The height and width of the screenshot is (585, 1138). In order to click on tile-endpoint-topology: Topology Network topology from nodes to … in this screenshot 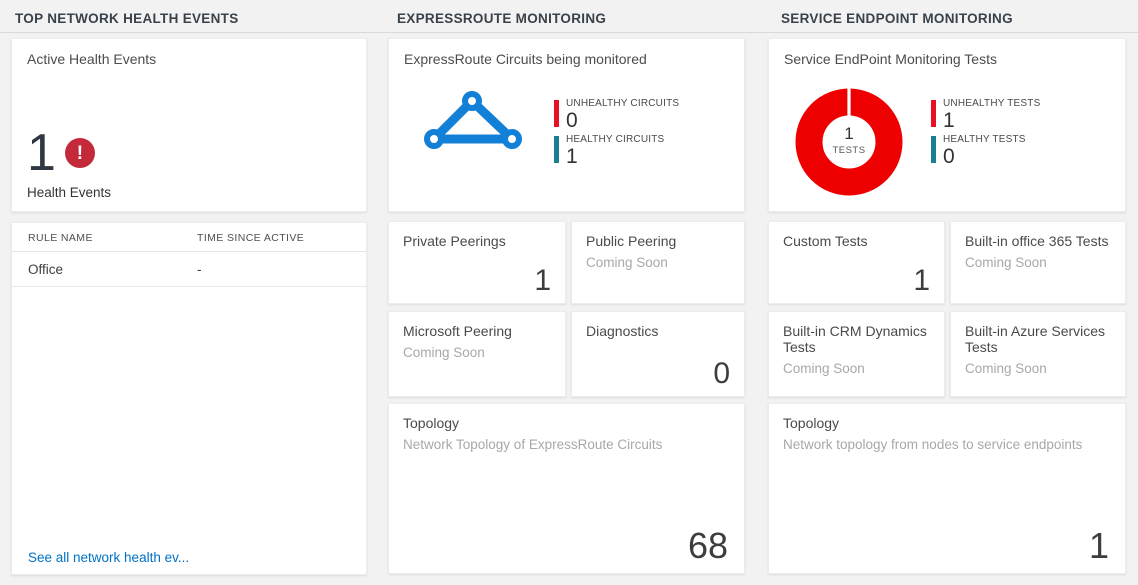, I will do `click(947, 488)`.